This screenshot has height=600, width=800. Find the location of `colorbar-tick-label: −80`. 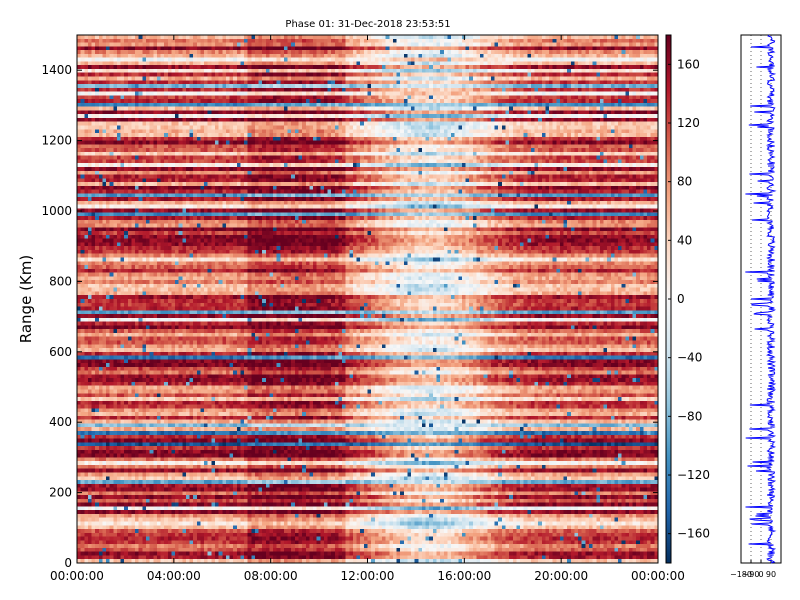

colorbar-tick-label: −80 is located at coordinates (689, 416).